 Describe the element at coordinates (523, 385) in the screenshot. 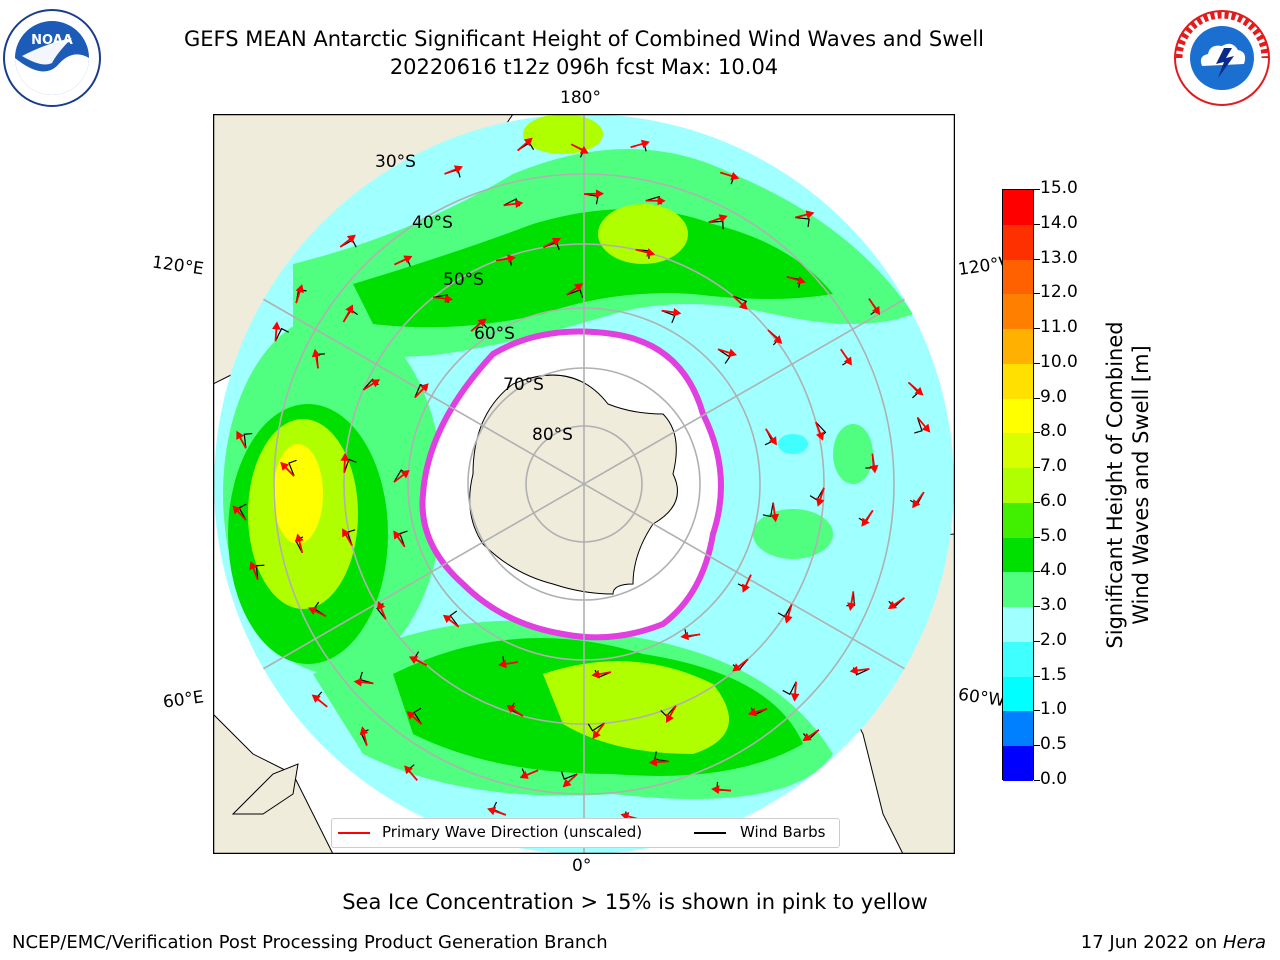

I see `lat-label-70s: 70°S` at that location.